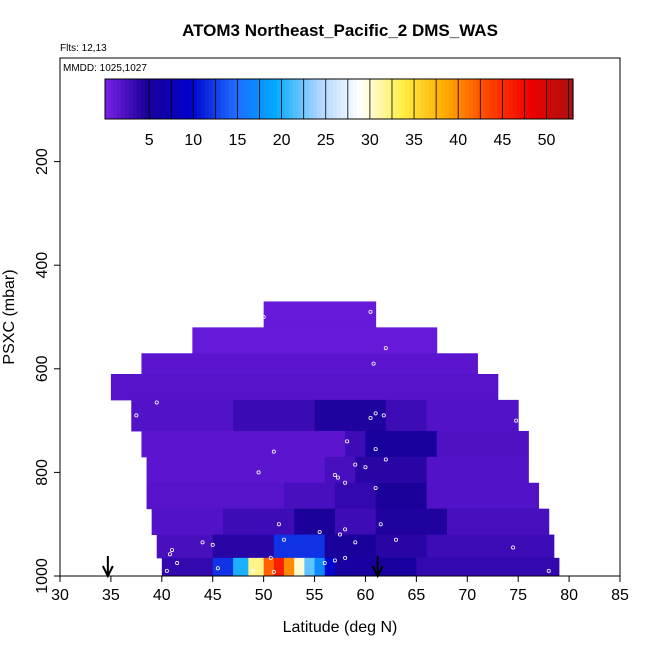 This screenshot has height=650, width=650. What do you see at coordinates (111, 595) in the screenshot?
I see `x-tick-label: 35` at bounding box center [111, 595].